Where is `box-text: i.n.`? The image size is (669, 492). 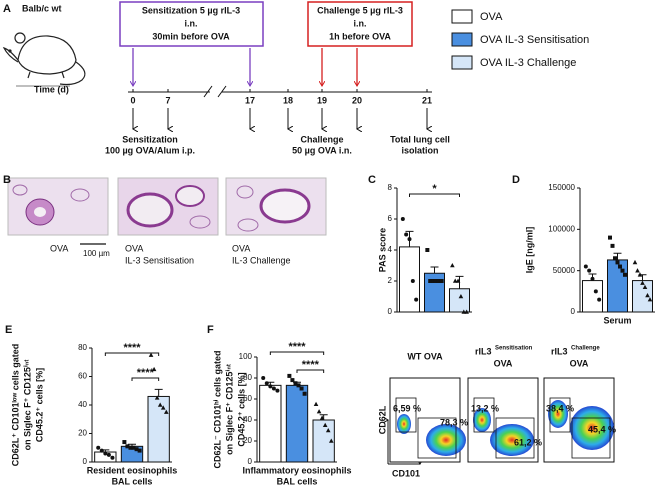 box-text: i.n. is located at coordinates (191, 23).